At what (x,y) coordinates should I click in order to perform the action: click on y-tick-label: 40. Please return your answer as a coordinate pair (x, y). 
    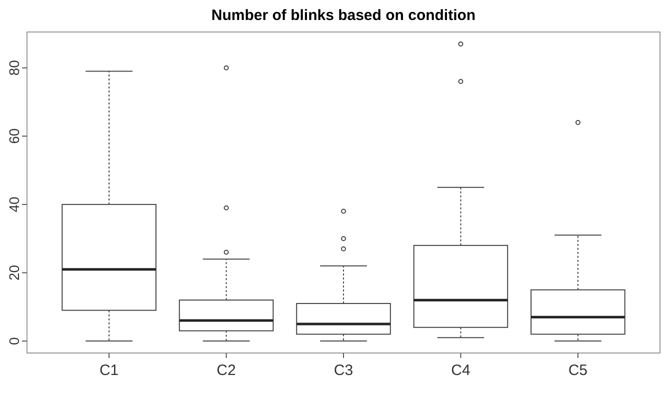
    Looking at the image, I should click on (14, 204).